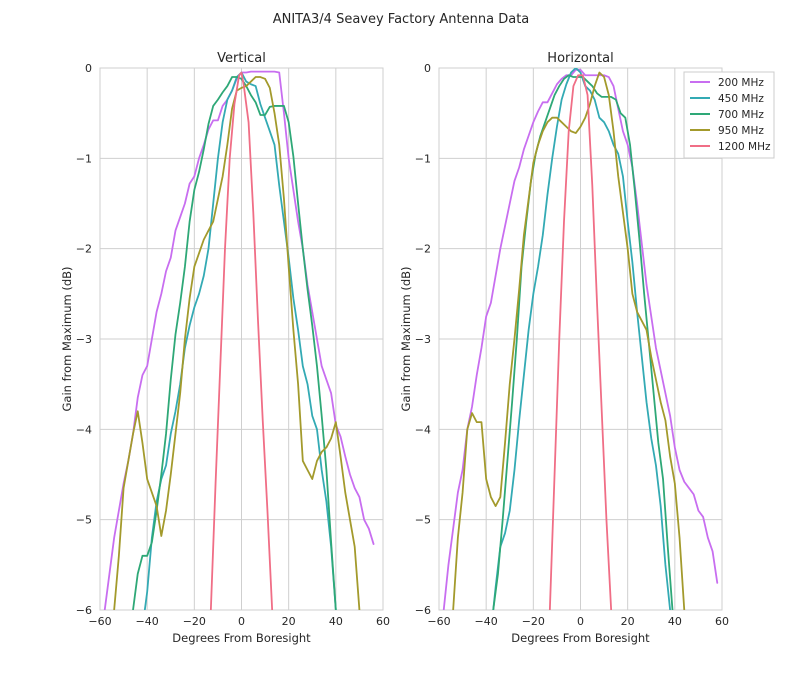 The width and height of the screenshot is (802, 679). I want to click on vertical-x-tick-label: −40, so click(147, 621).